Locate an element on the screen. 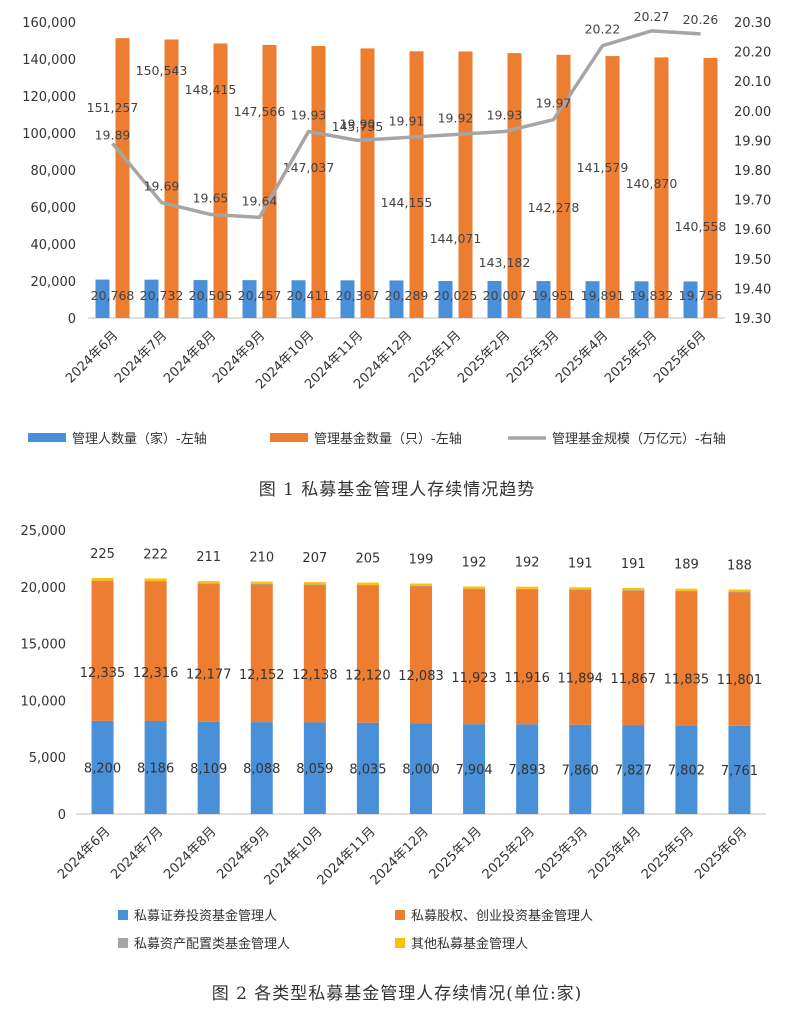 Image resolution: width=795 pixels, height=1010 pixels. chart2-label-securities: 7,904 is located at coordinates (473, 770).